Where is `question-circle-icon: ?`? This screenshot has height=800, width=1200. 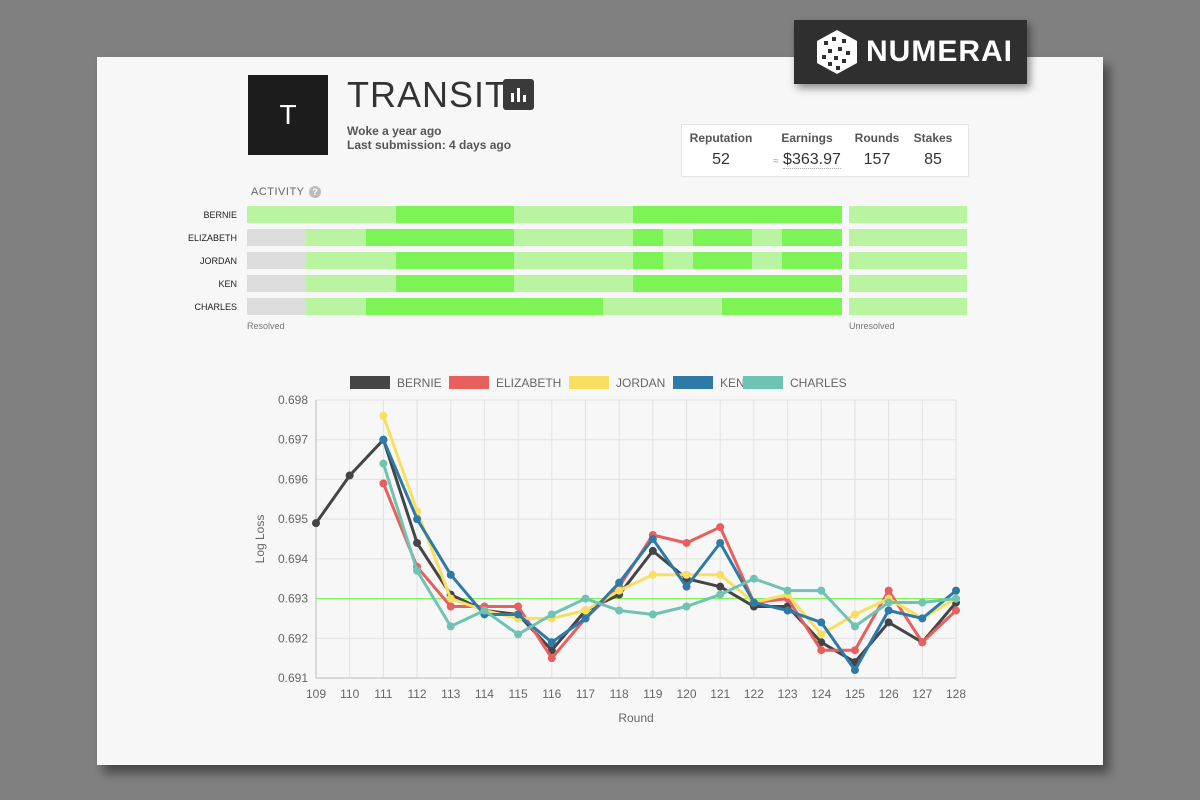 question-circle-icon: ? is located at coordinates (315, 192).